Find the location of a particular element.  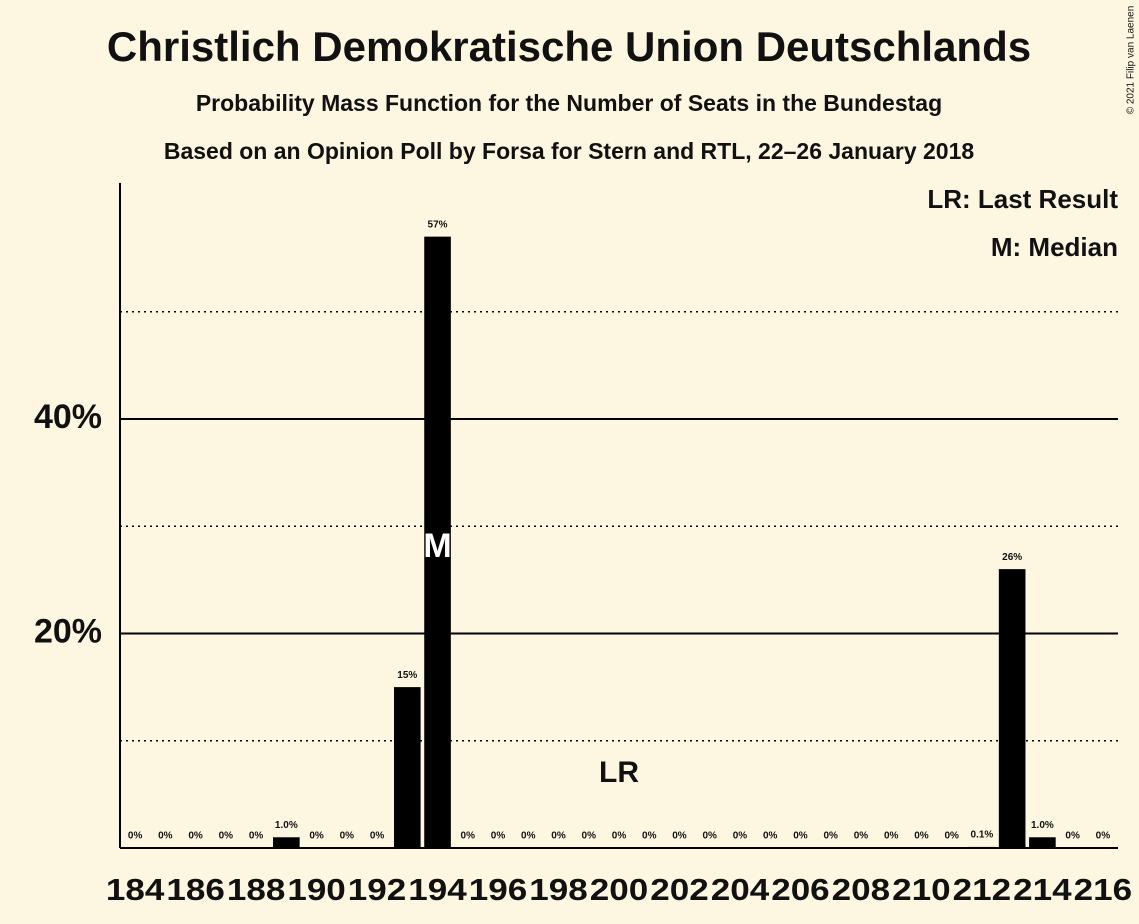

x-tick-label: 198 is located at coordinates (558, 889).